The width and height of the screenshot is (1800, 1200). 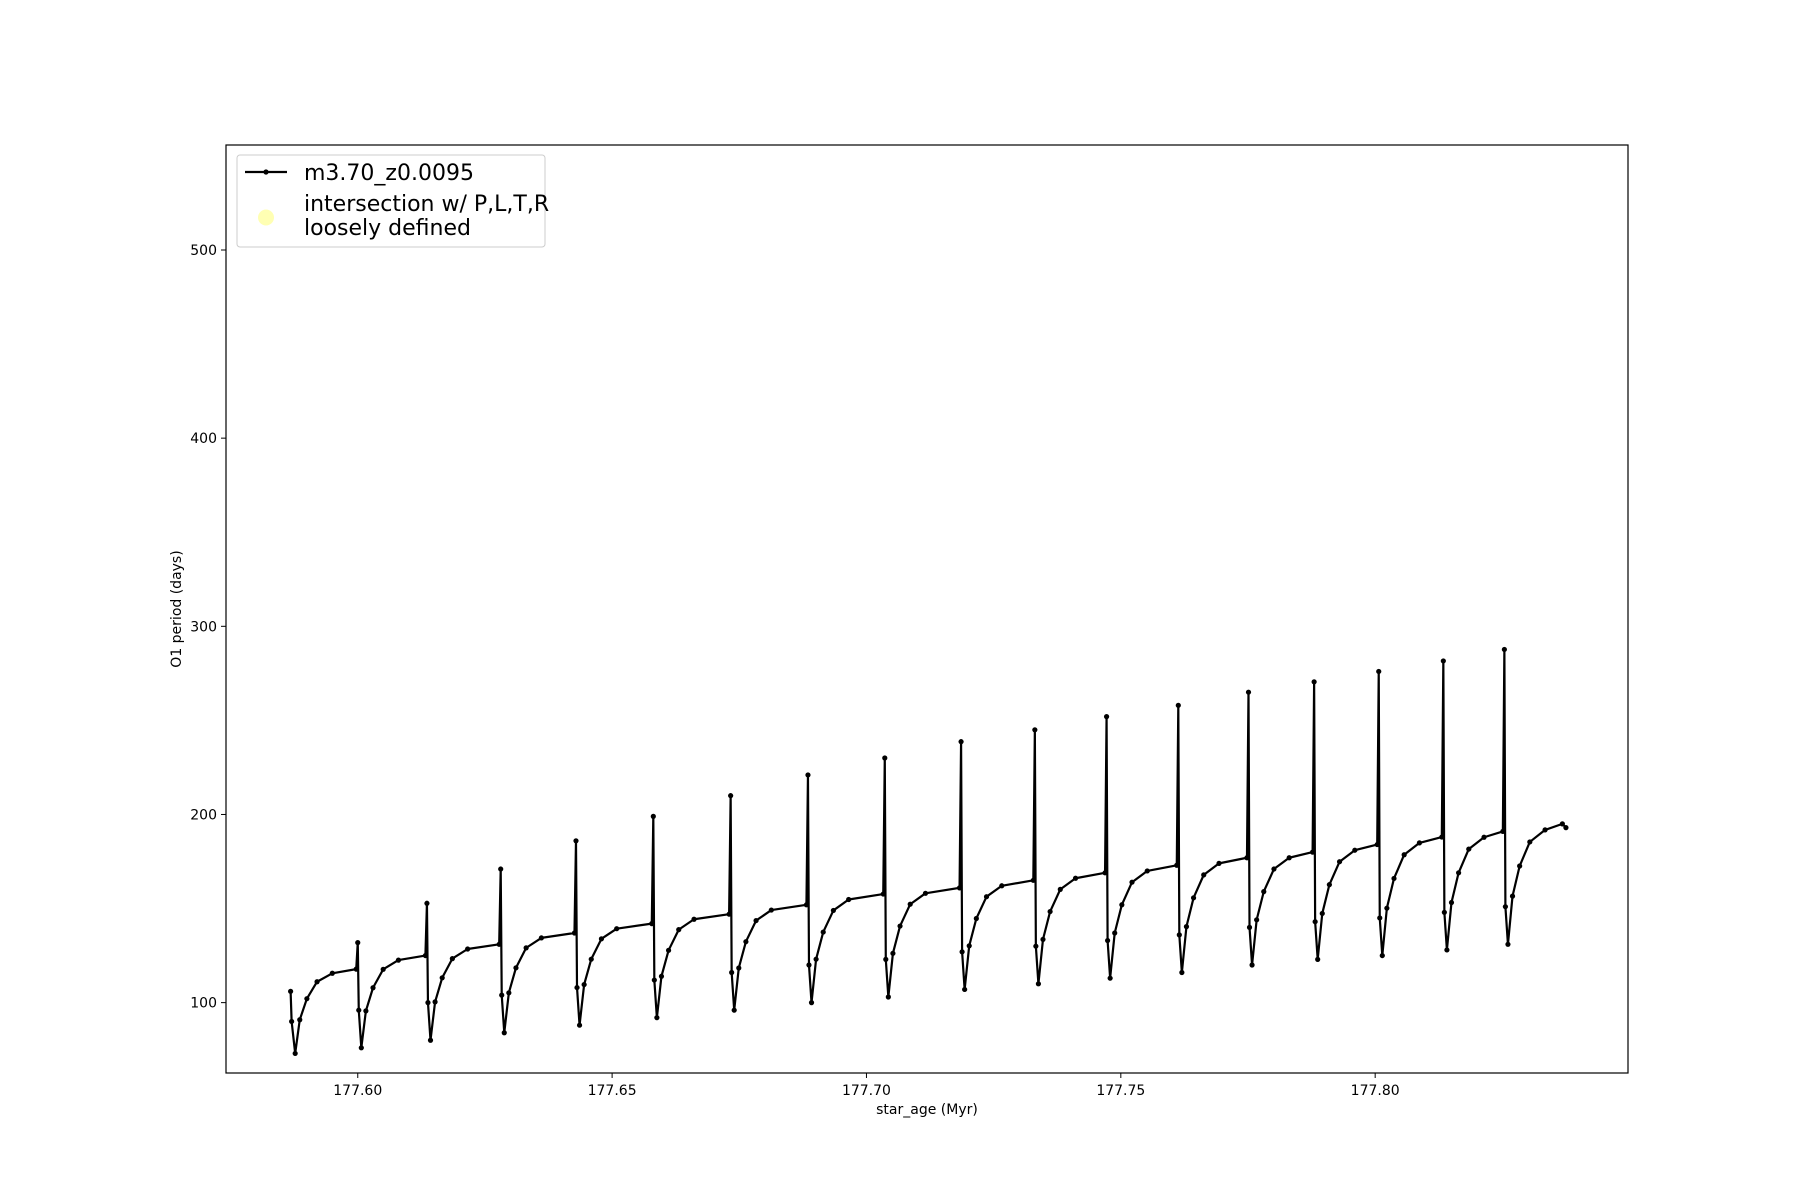 What do you see at coordinates (203, 439) in the screenshot?
I see `y-tick-label: 400` at bounding box center [203, 439].